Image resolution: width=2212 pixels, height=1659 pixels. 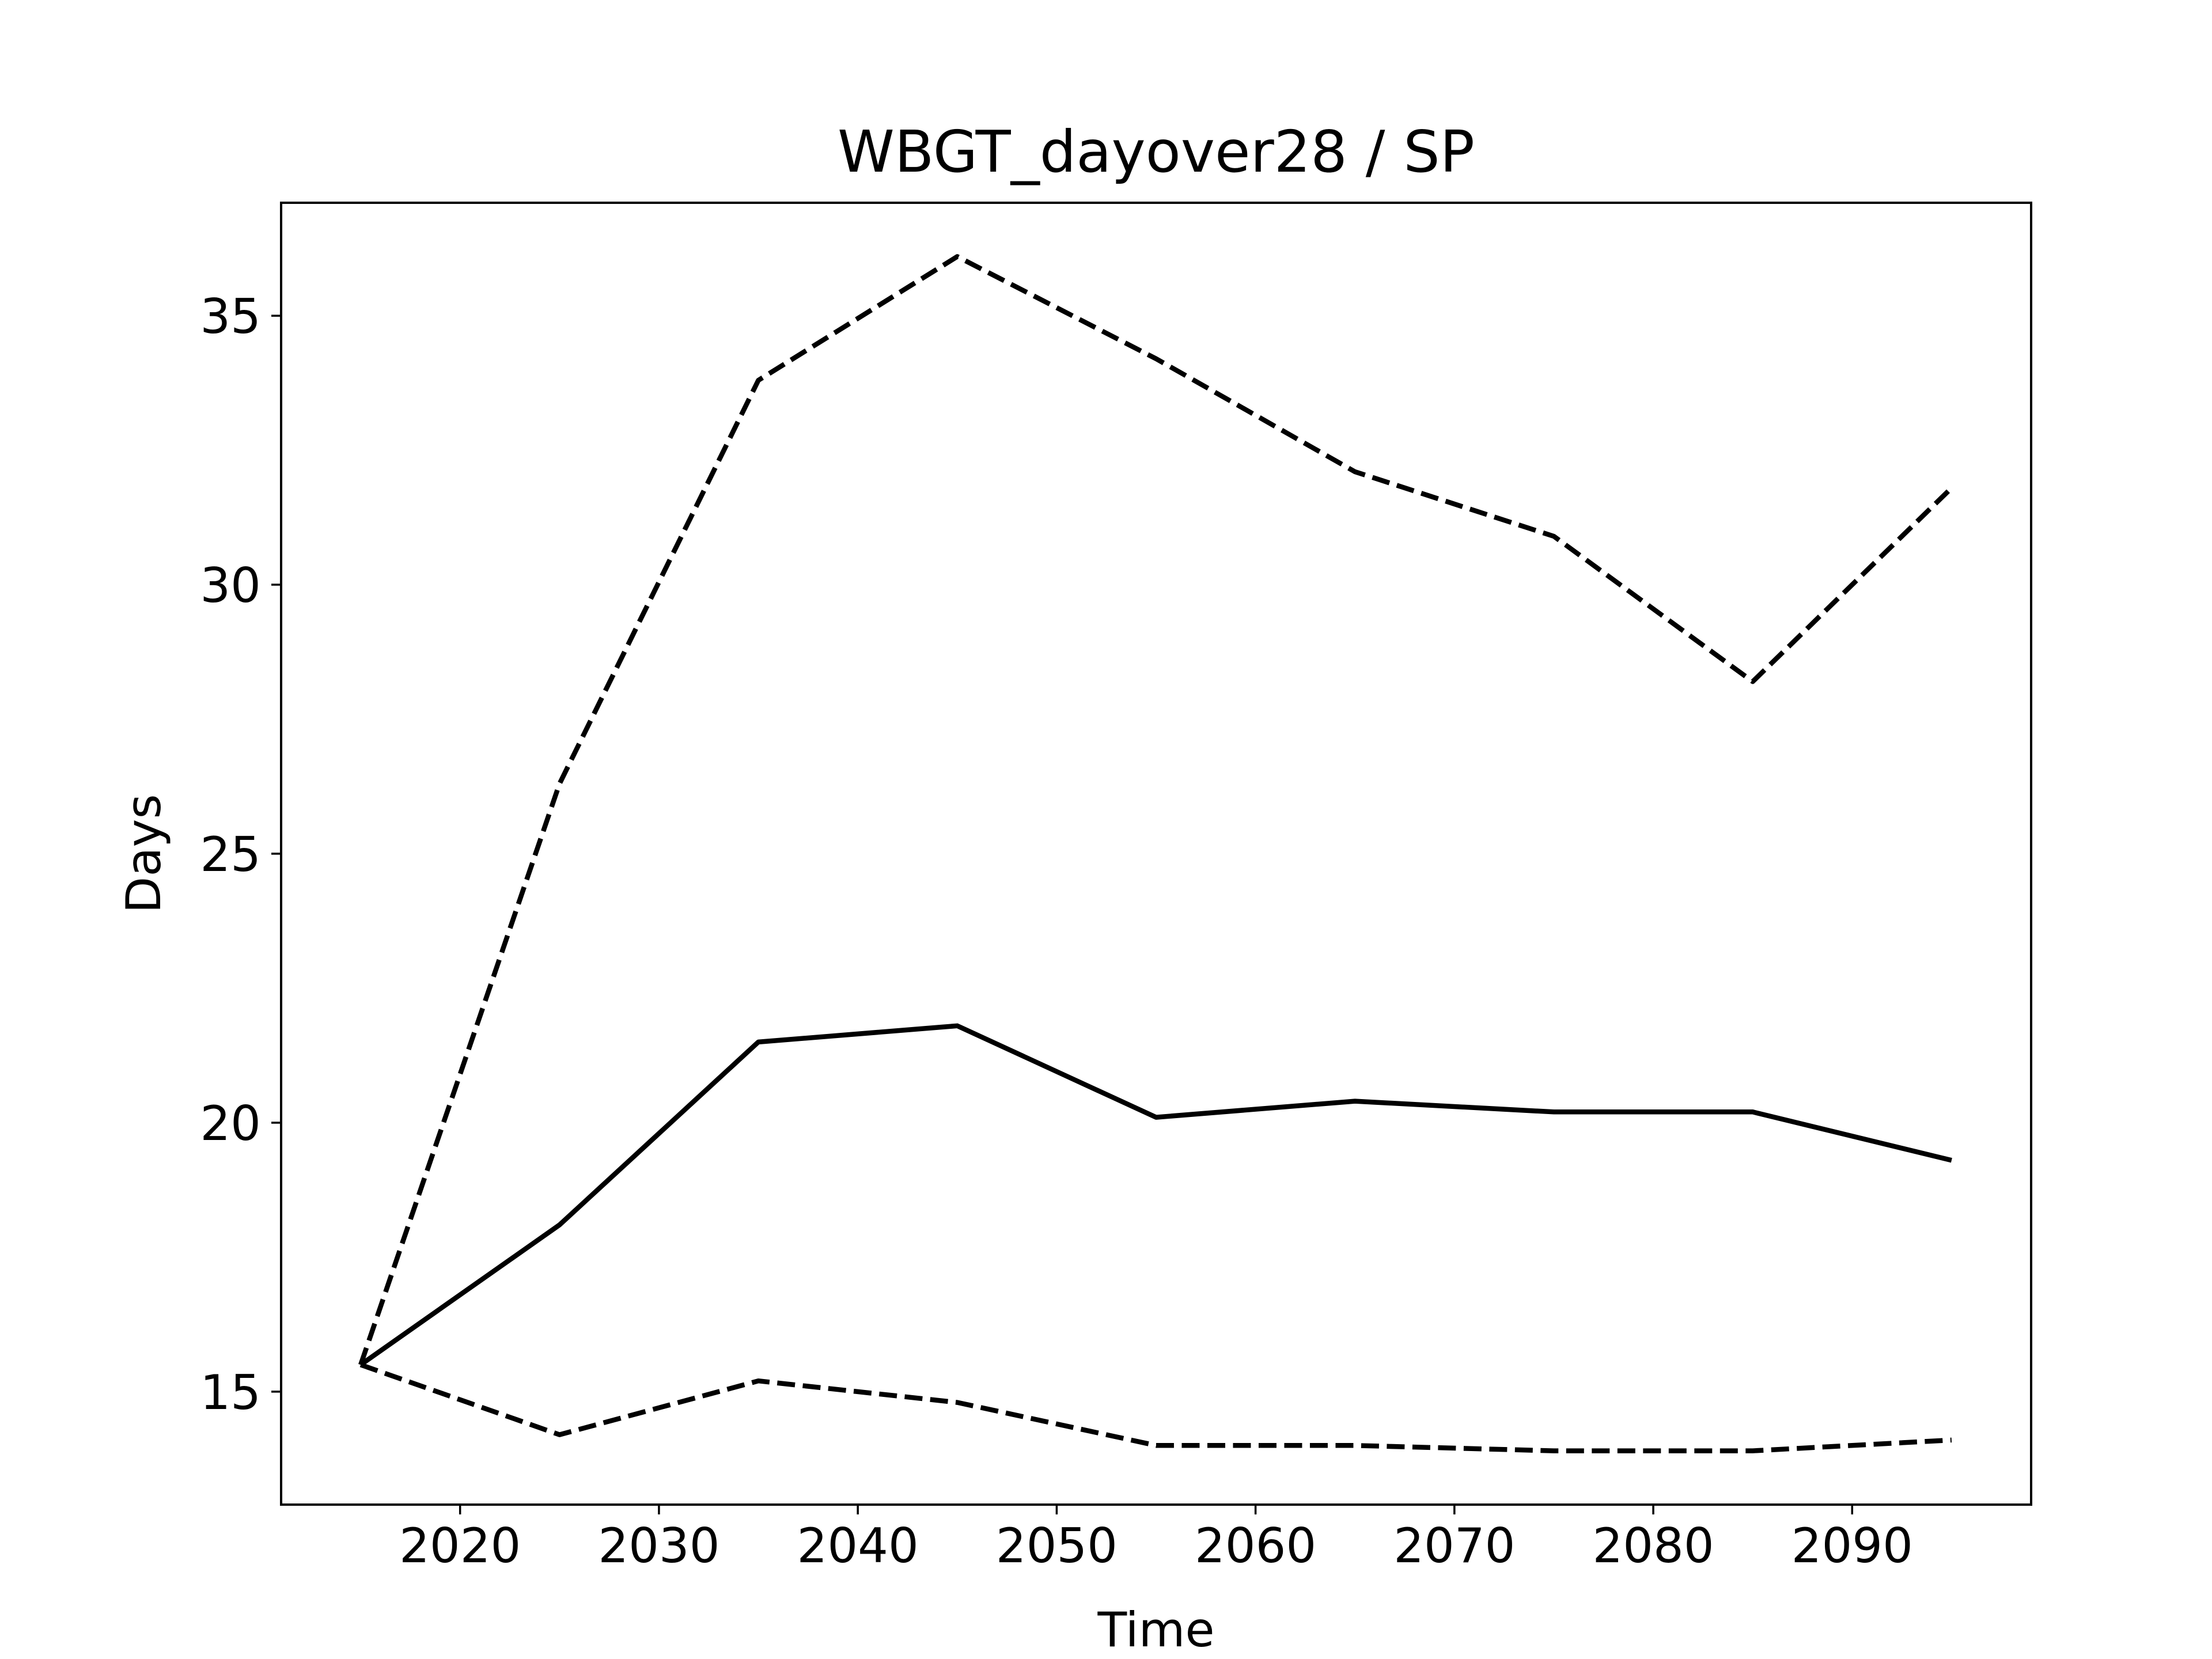 I want to click on y-tick-label: 35, so click(x=230, y=316).